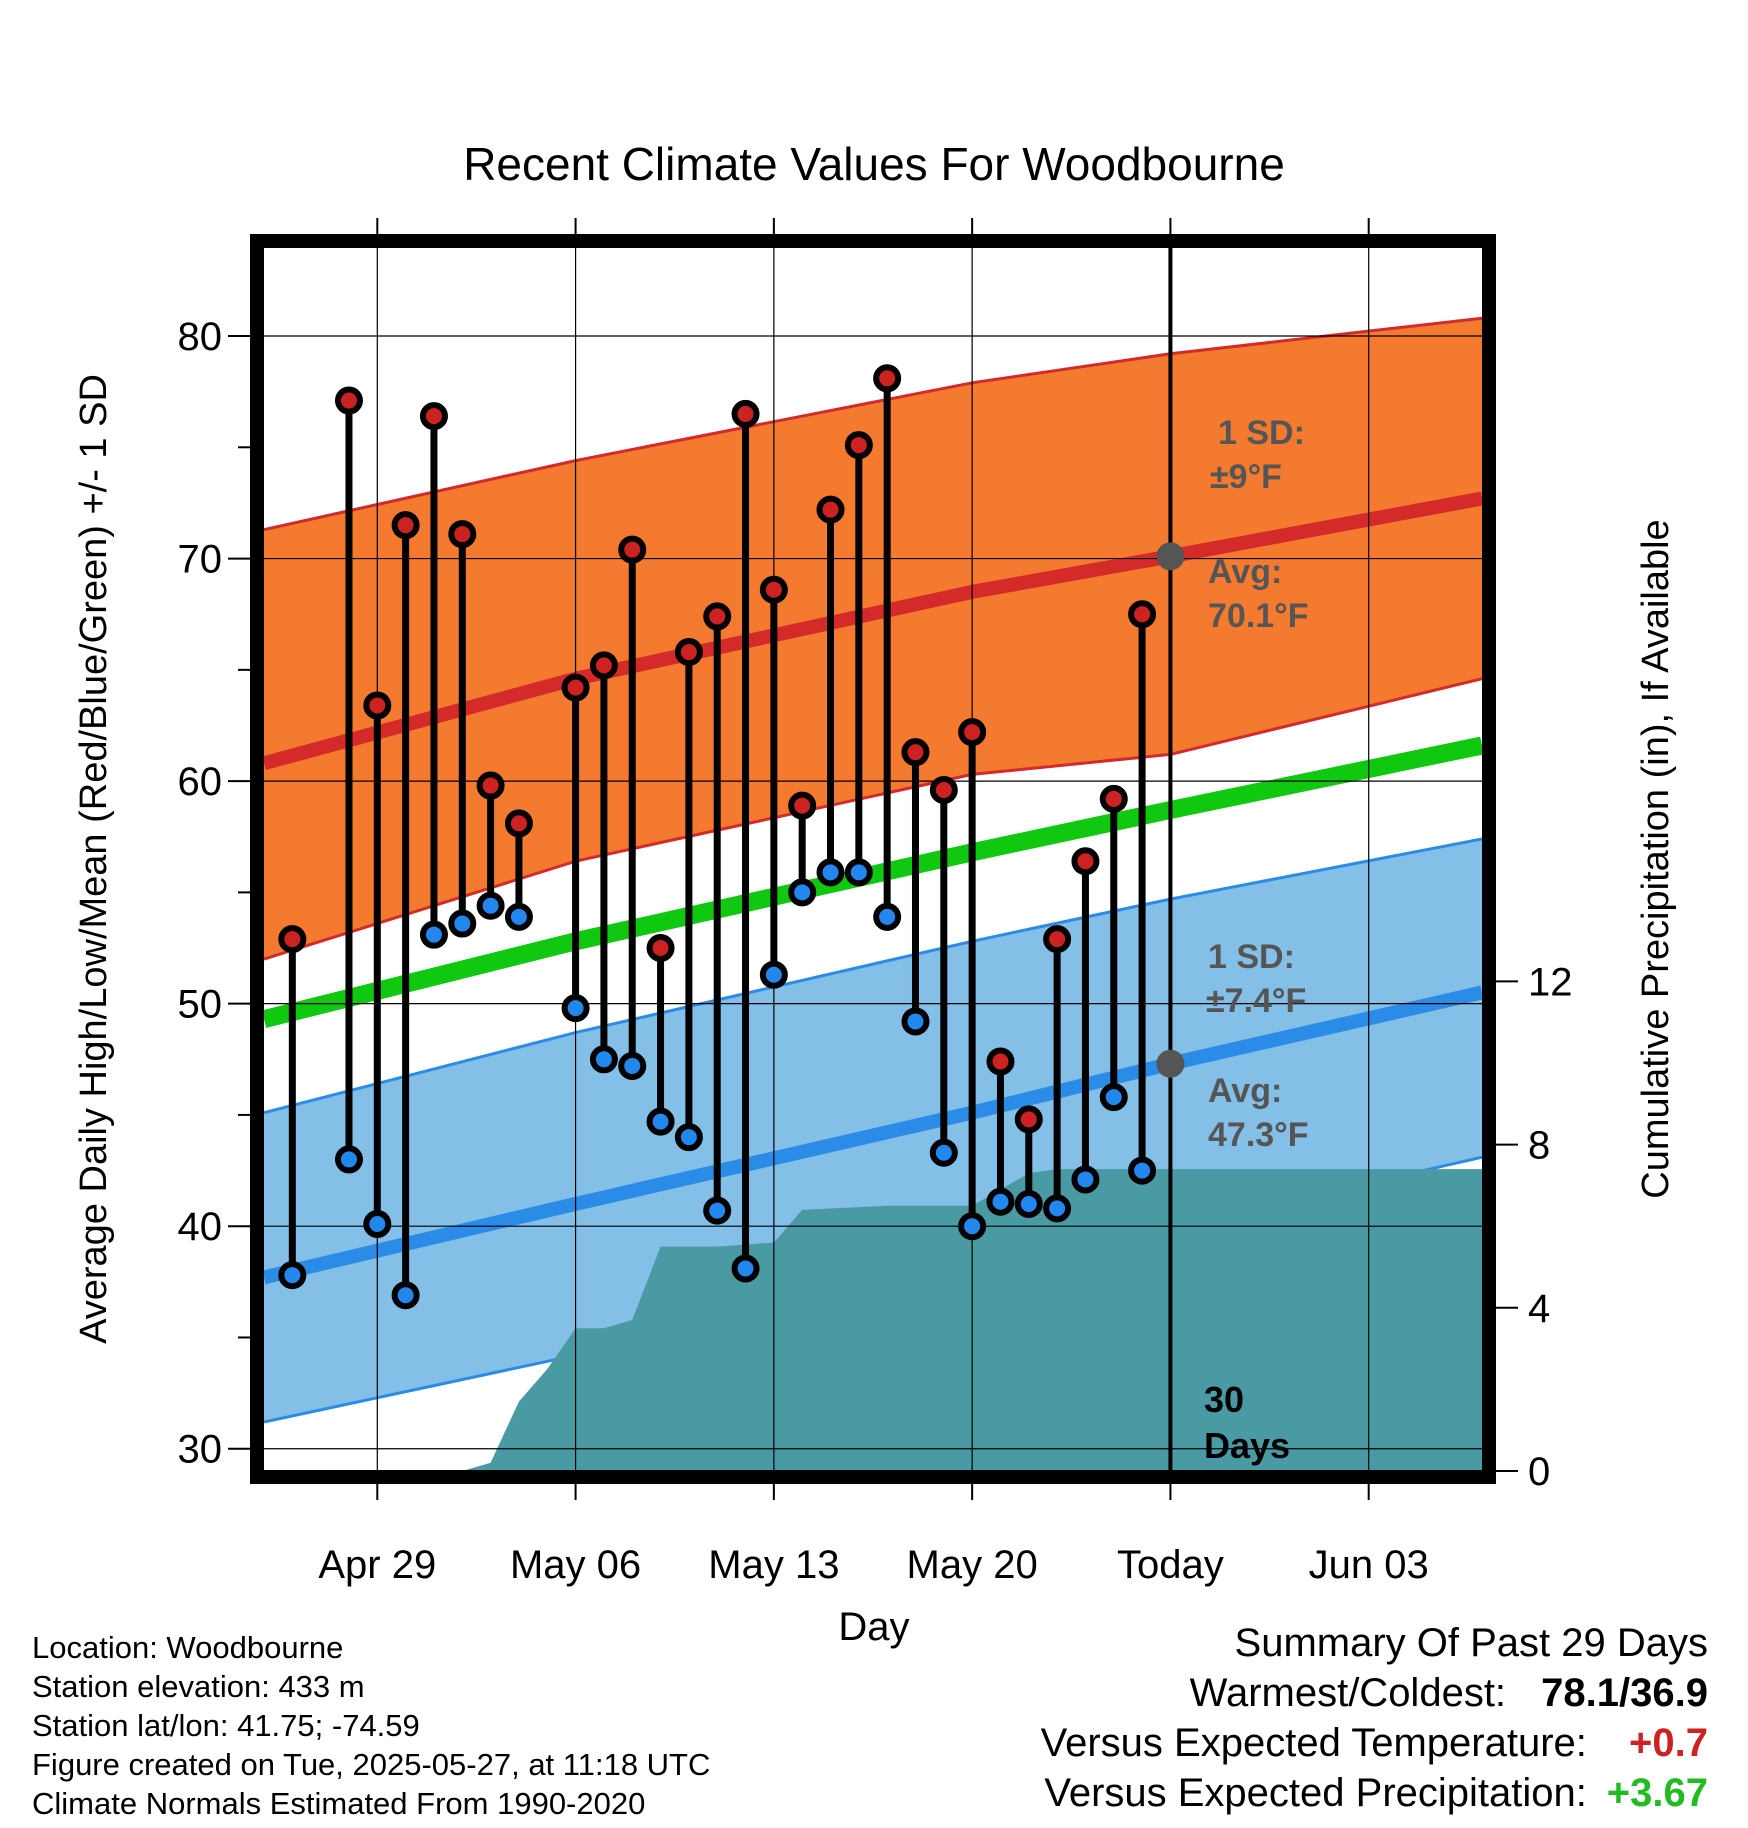 The height and width of the screenshot is (1828, 1748). What do you see at coordinates (1258, 616) in the screenshot?
I see `high-avg-value: 70.1°F` at bounding box center [1258, 616].